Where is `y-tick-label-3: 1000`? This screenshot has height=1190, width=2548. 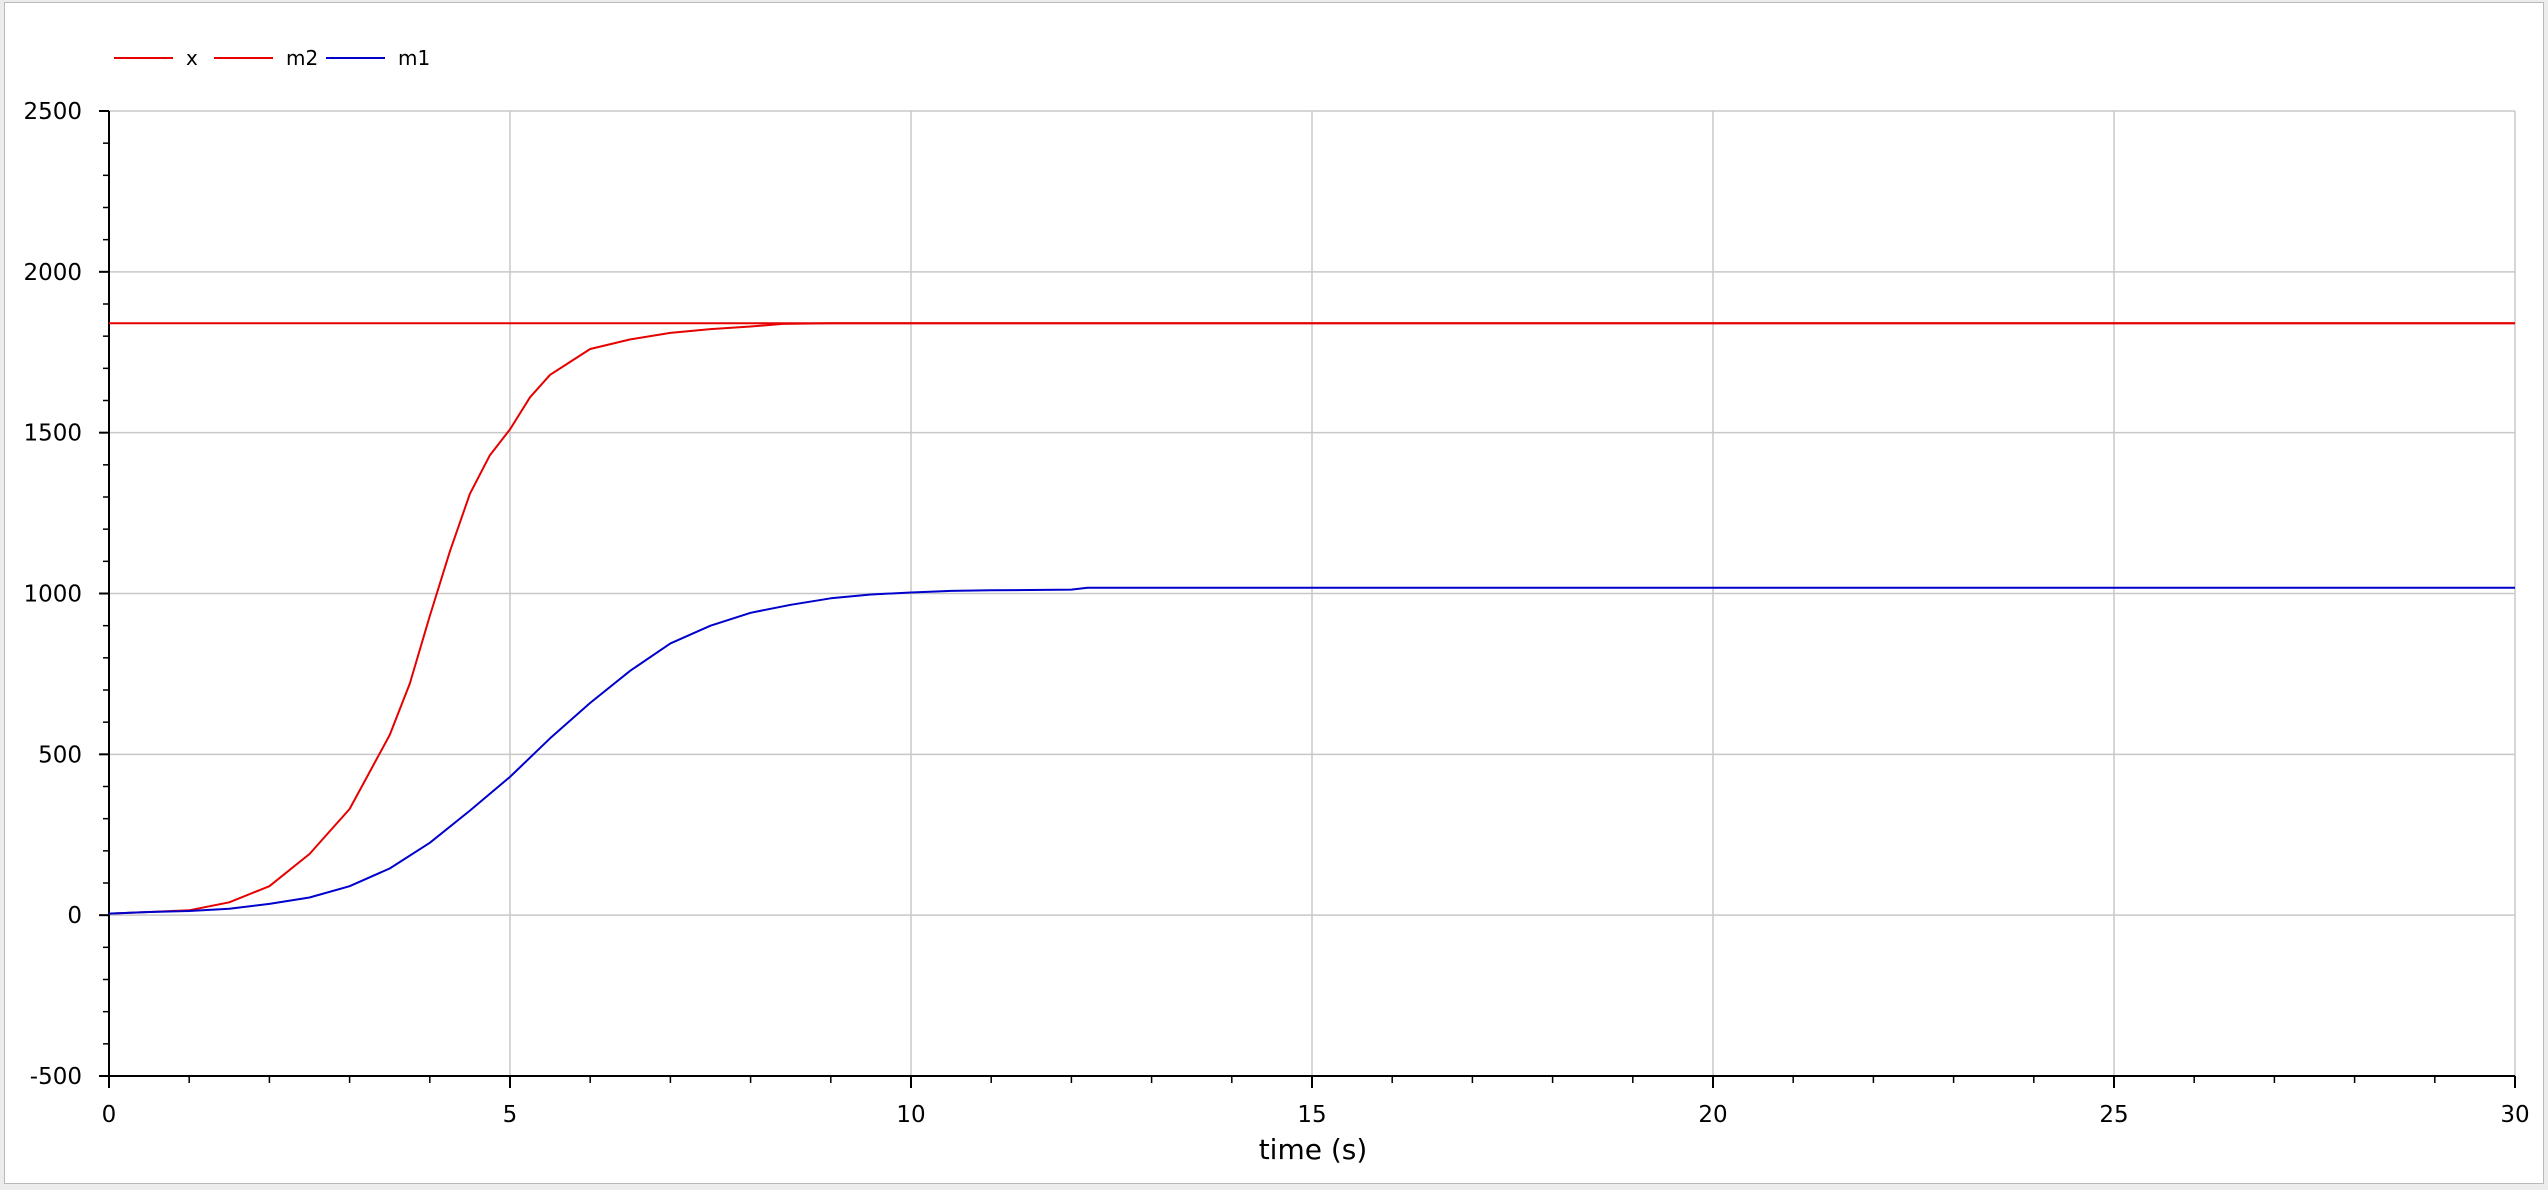
y-tick-label-3: 1000 is located at coordinates (52, 595).